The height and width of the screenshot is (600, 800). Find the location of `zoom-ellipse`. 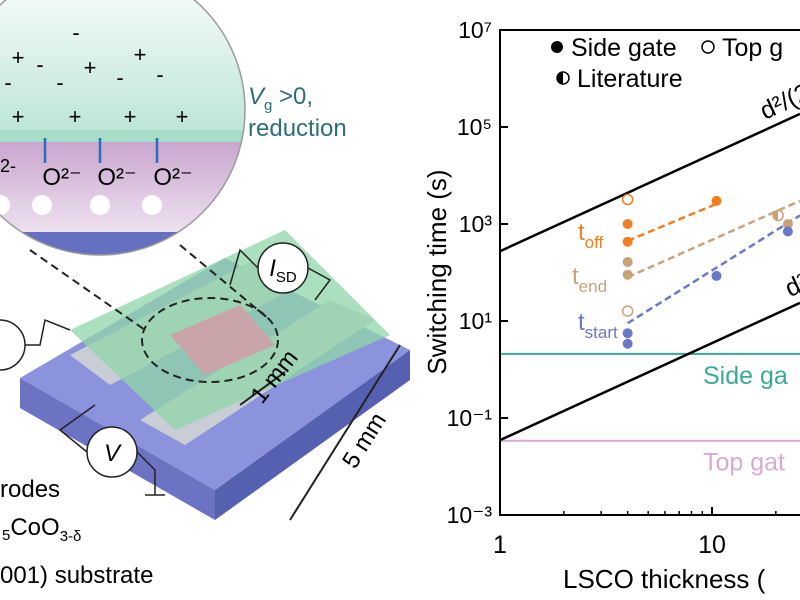

zoom-ellipse is located at coordinates (210, 340).